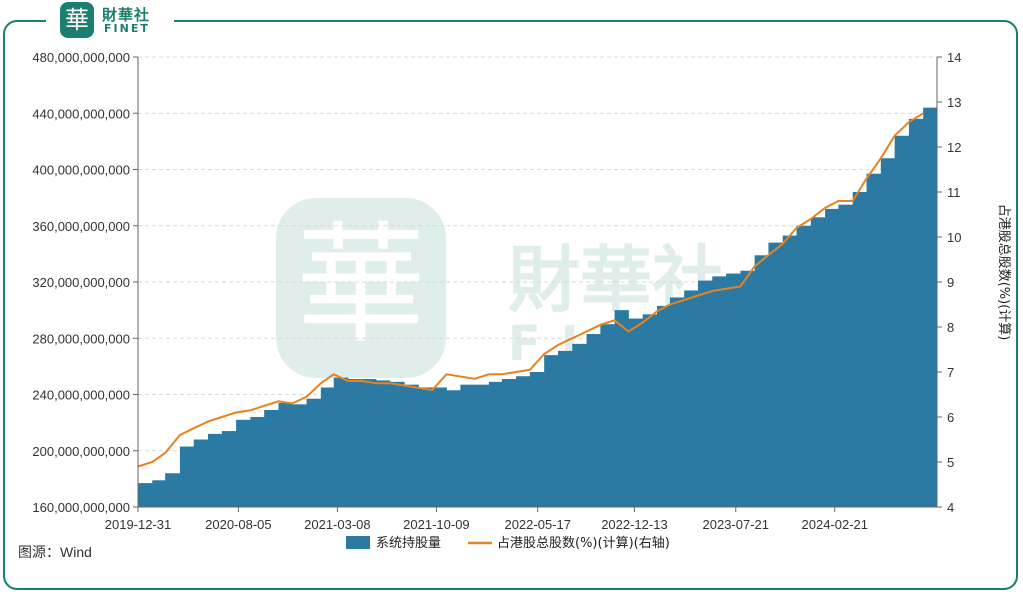 Image resolution: width=1023 pixels, height=614 pixels. I want to click on finet-logo: 華 財華社 FINET, so click(110, 20).